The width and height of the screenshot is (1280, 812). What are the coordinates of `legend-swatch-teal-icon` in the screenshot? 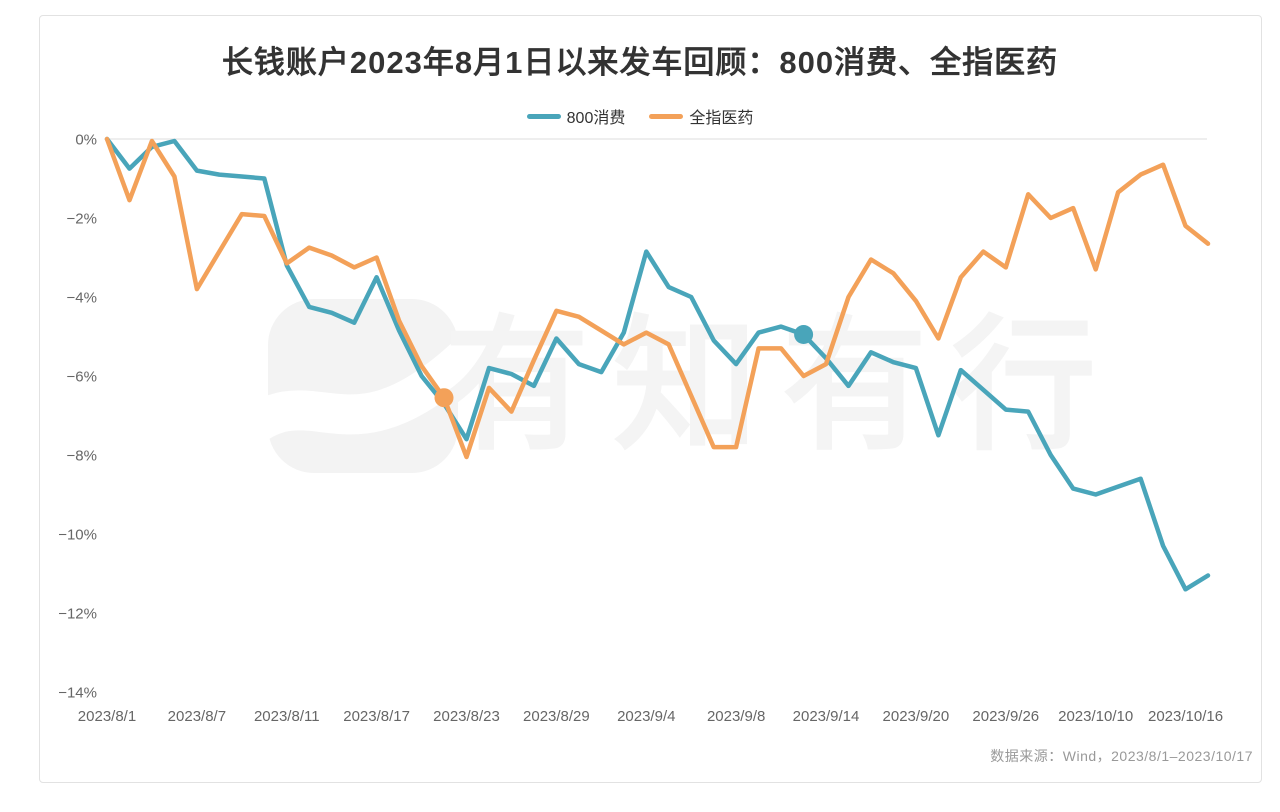 It's located at (543, 116).